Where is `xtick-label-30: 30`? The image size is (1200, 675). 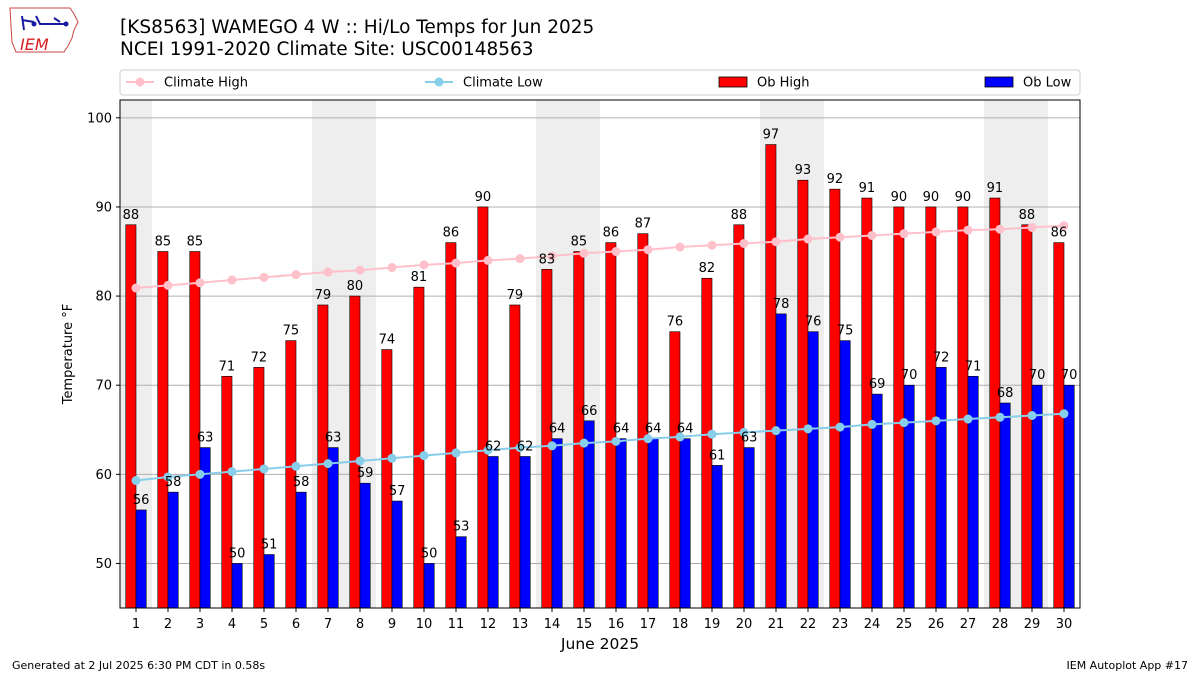
xtick-label-30: 30 is located at coordinates (1064, 624).